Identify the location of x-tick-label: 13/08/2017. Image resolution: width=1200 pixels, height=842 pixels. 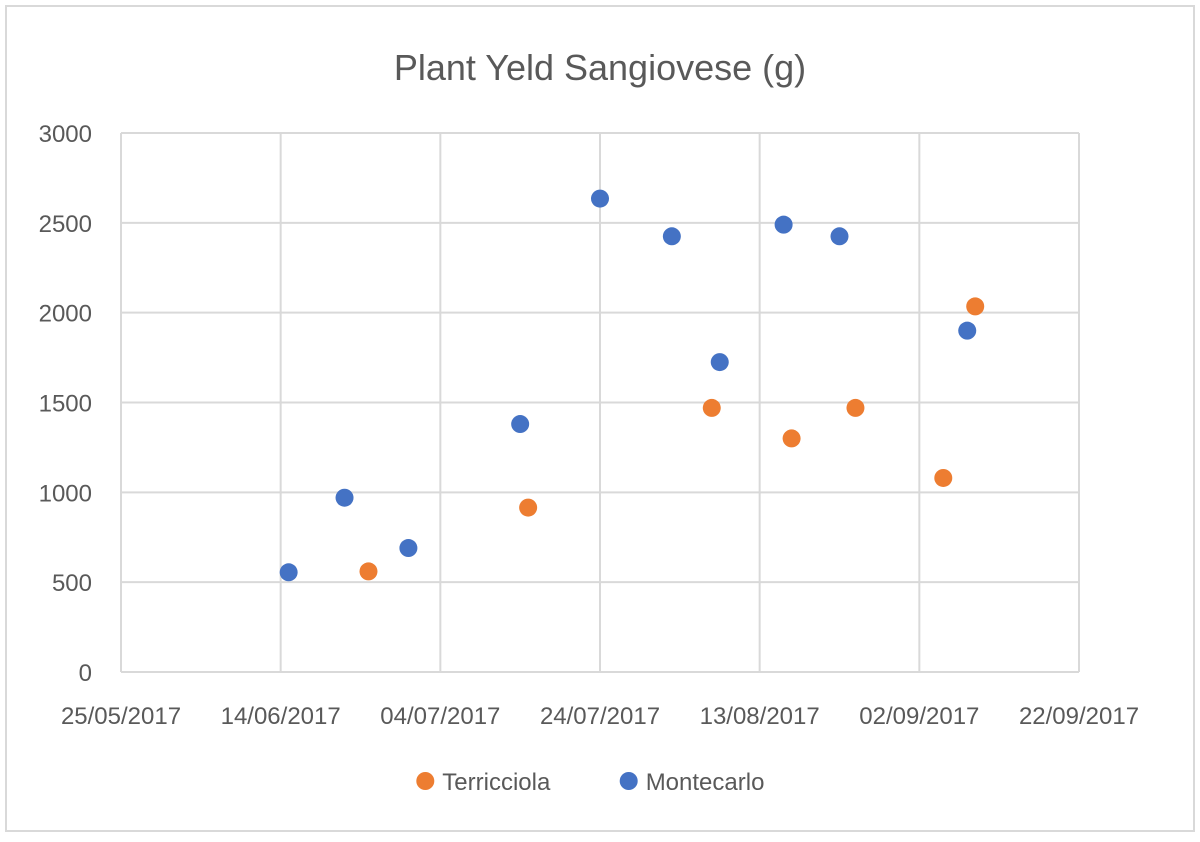
(760, 716).